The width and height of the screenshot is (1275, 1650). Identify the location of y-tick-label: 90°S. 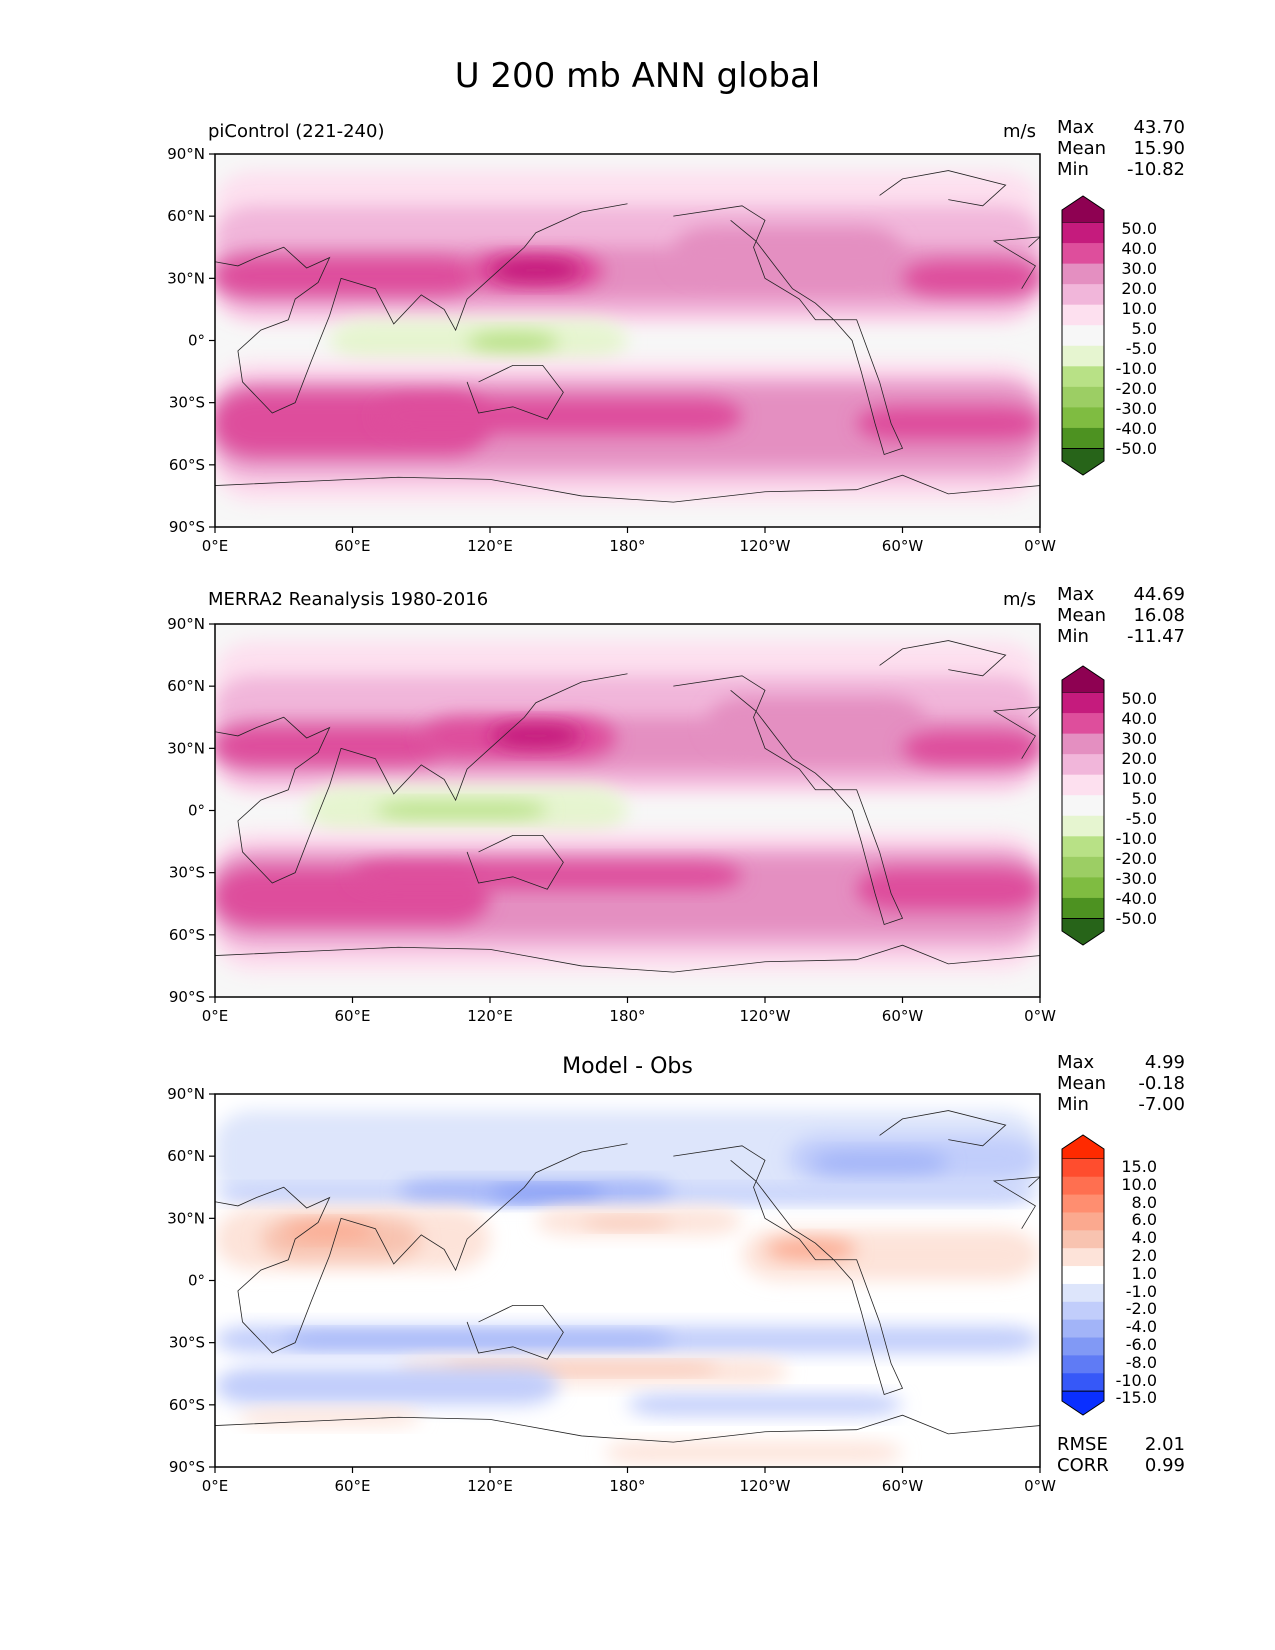
(187, 1467).